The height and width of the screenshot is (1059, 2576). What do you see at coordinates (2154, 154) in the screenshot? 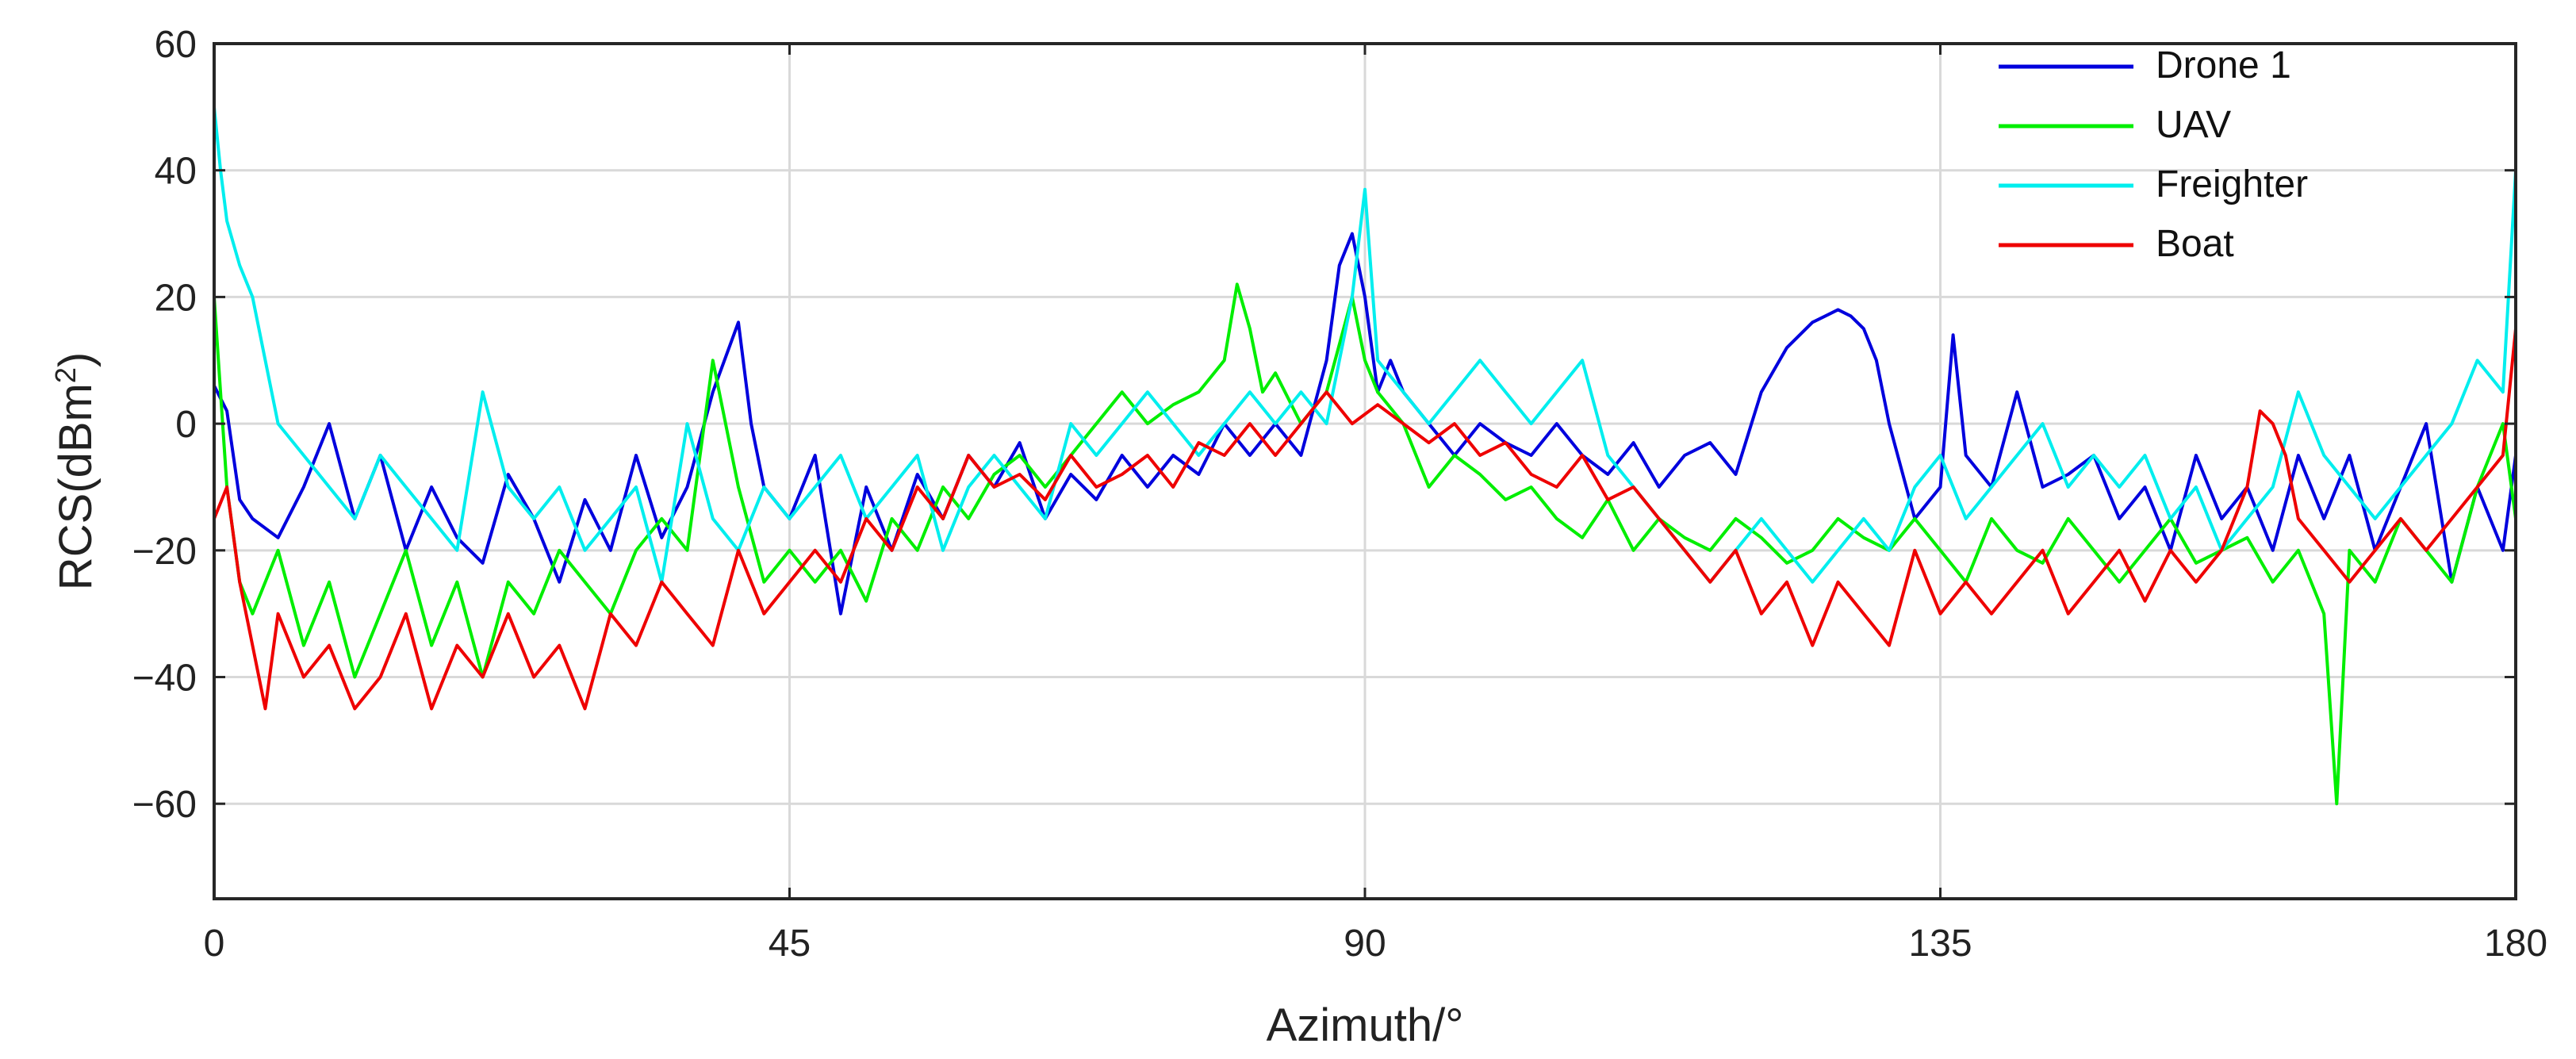
I see `legend: Drone 1 UAV Freighter Boat` at bounding box center [2154, 154].